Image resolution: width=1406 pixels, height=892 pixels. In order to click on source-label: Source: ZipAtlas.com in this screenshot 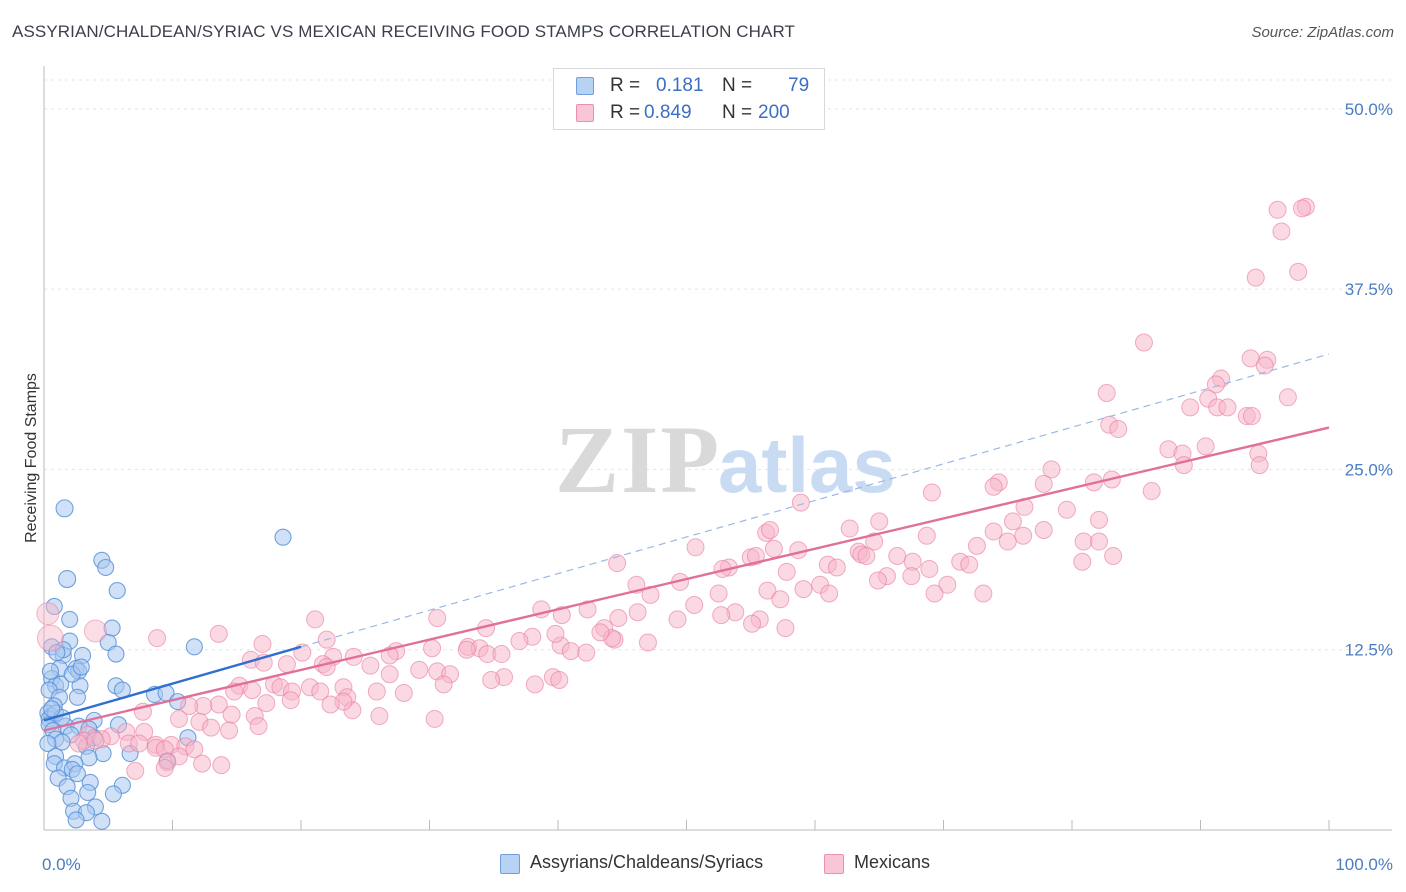, I will do `click(1322, 32)`.